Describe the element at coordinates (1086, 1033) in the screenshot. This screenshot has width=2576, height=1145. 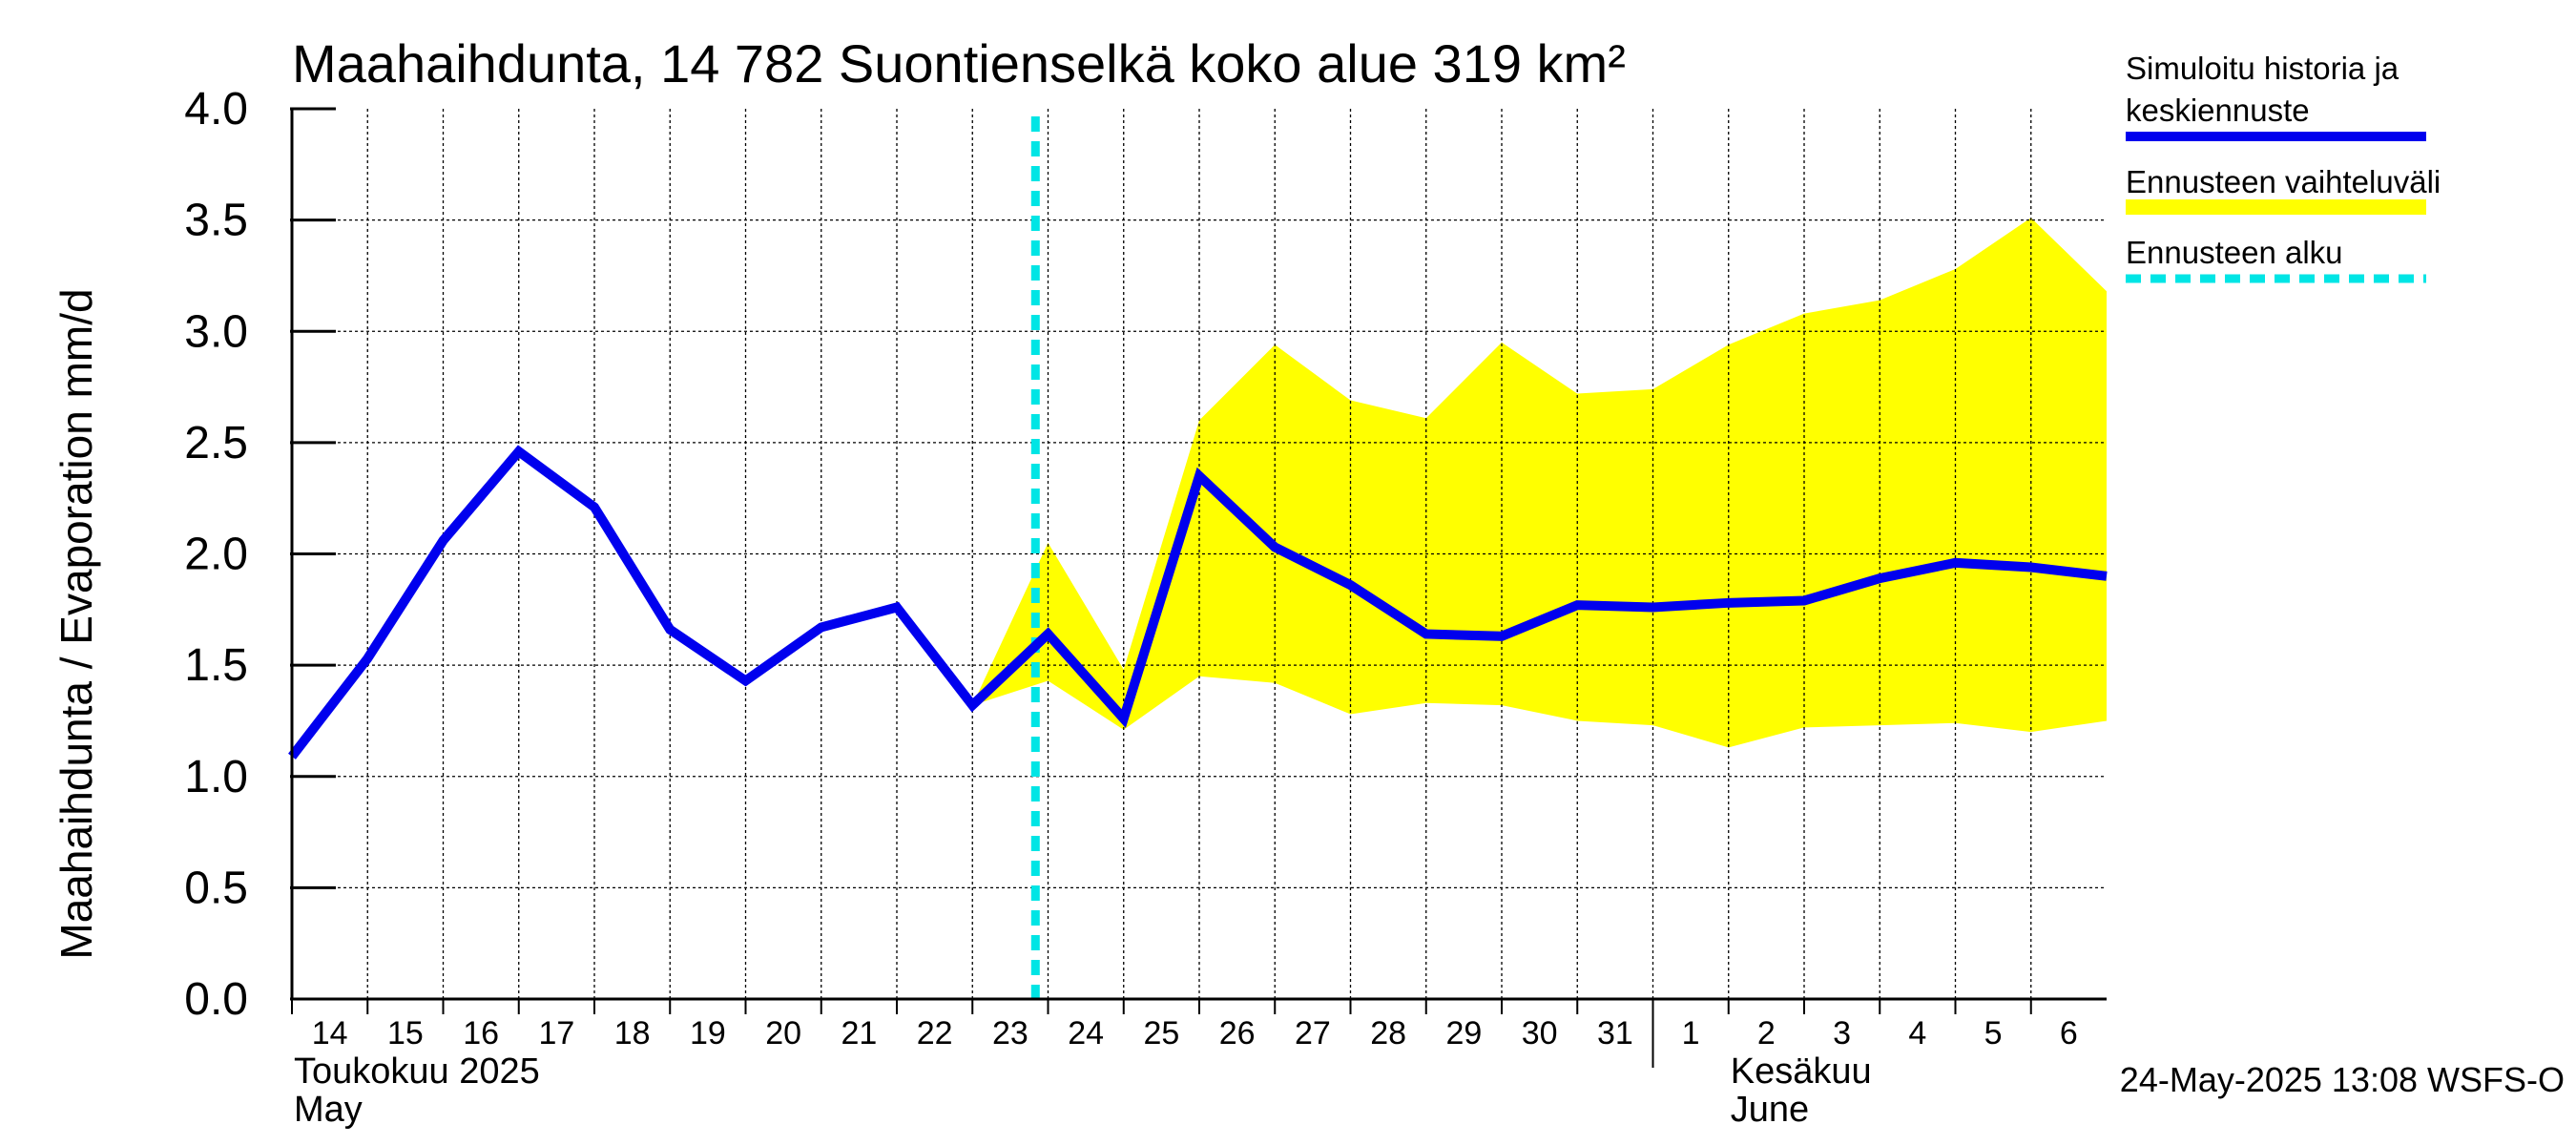
I see `x-tick-label: 24` at that location.